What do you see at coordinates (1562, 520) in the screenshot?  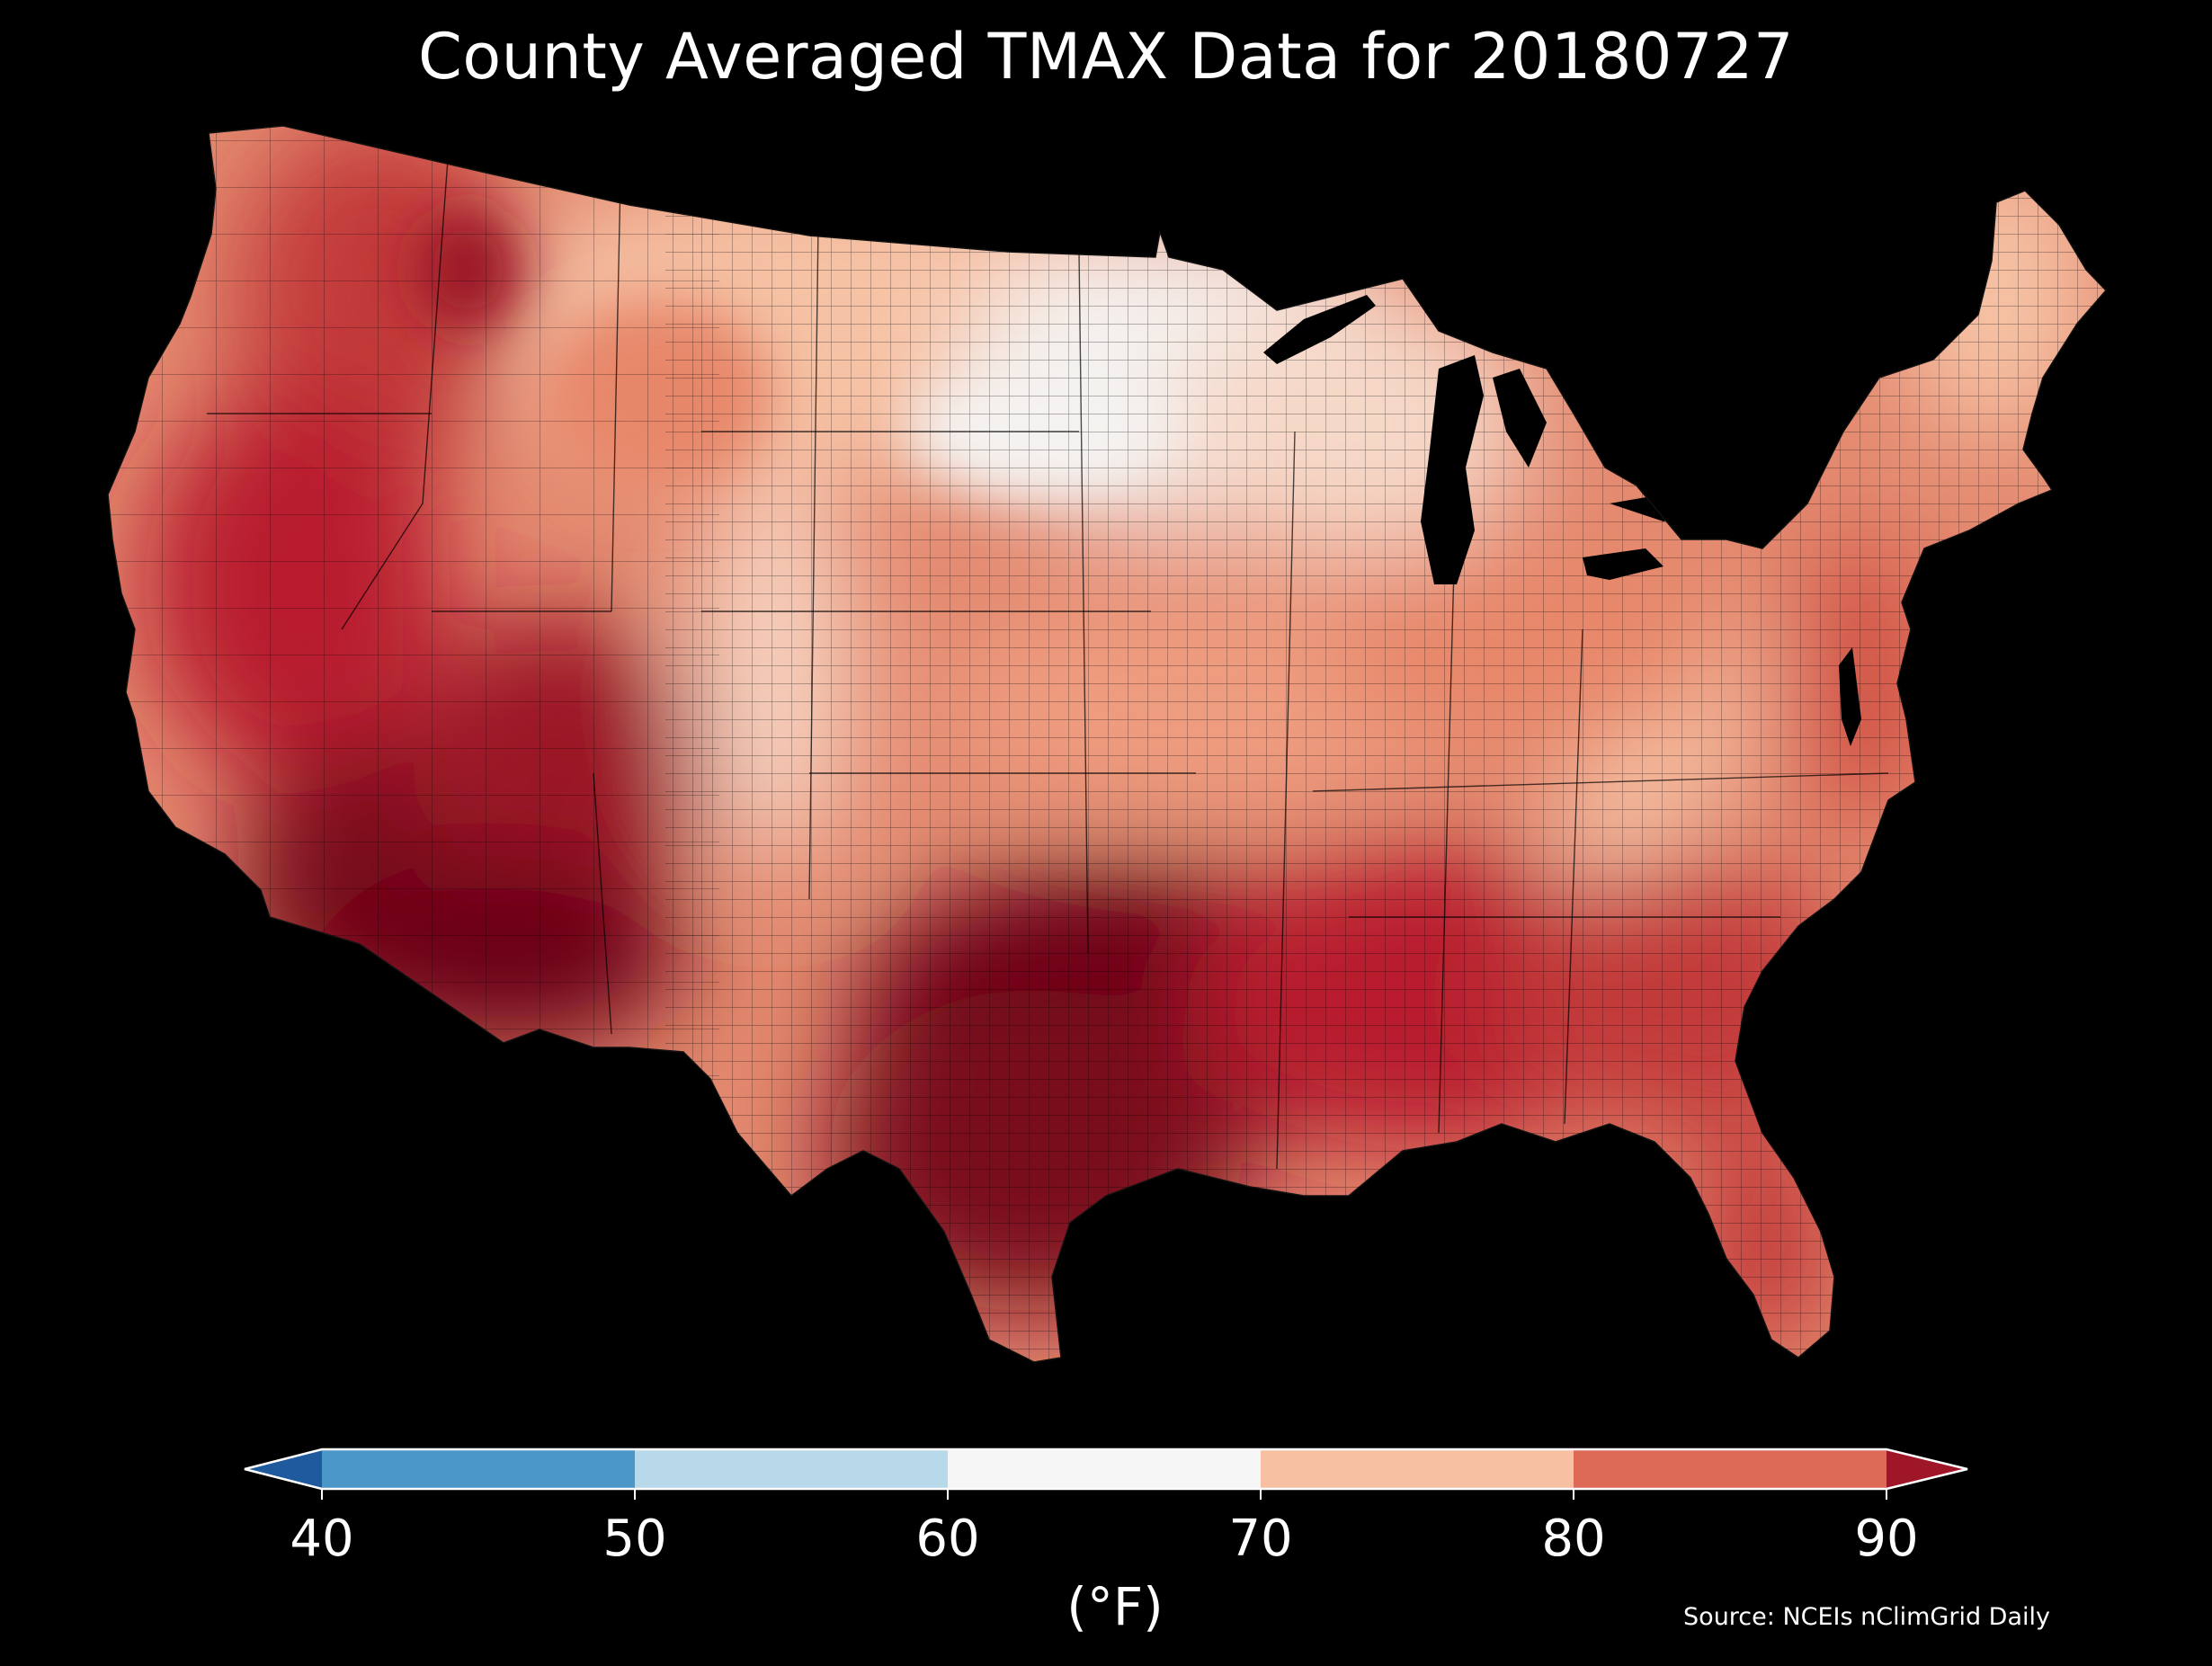 I see `great-lakes` at bounding box center [1562, 520].